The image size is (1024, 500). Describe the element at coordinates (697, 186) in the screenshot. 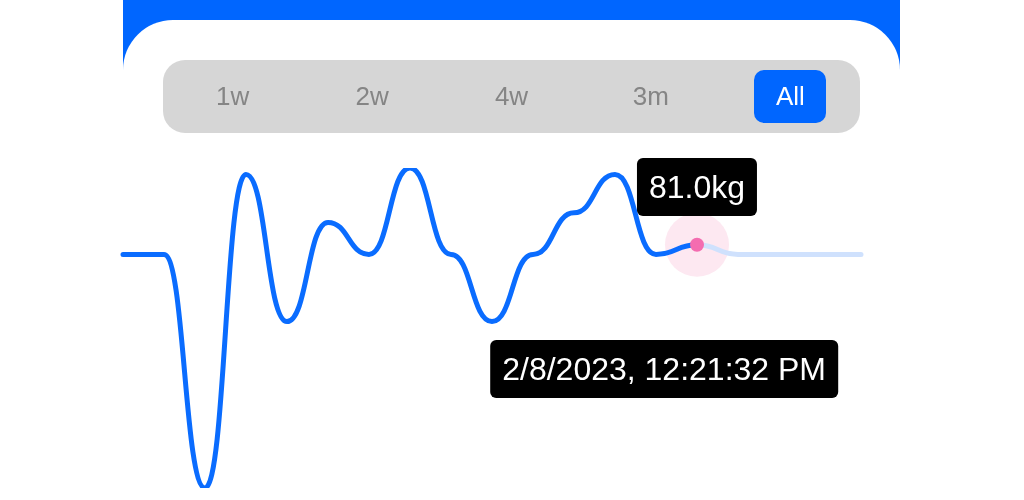

I see `annotation: 81.0kg` at that location.